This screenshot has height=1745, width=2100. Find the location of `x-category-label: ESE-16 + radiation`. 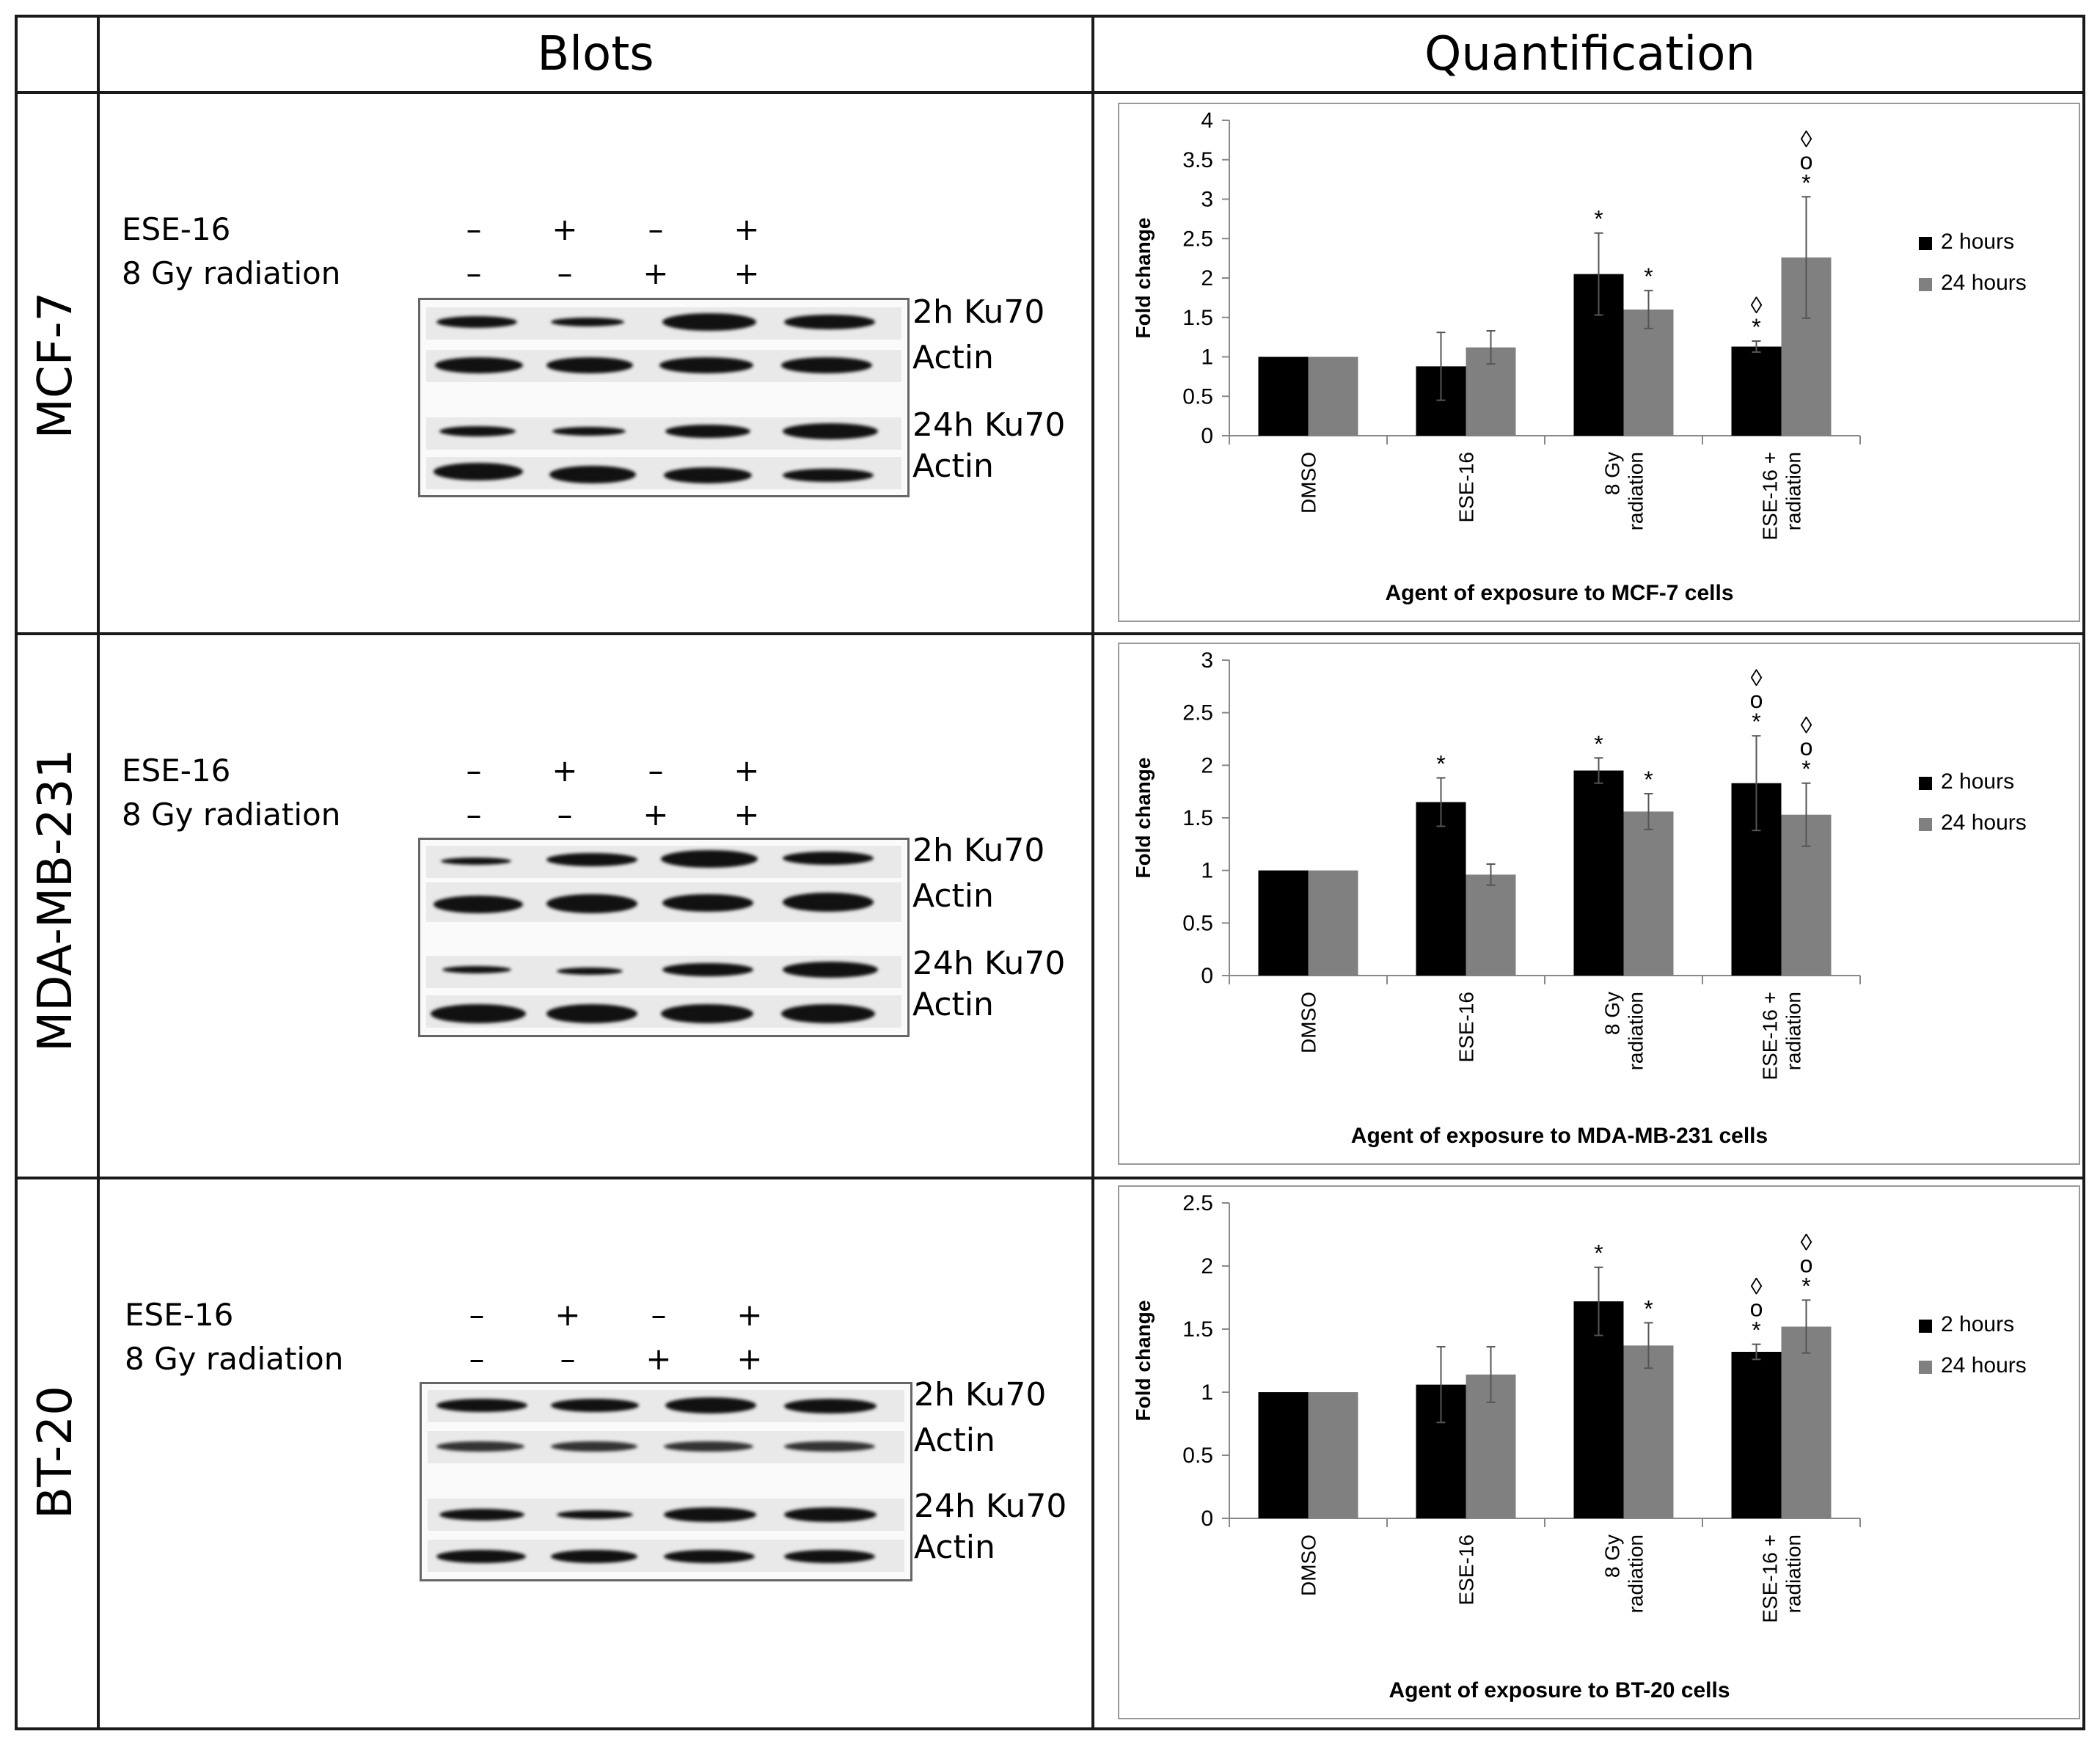

x-category-label: ESE-16 + radiation is located at coordinates (1782, 497).